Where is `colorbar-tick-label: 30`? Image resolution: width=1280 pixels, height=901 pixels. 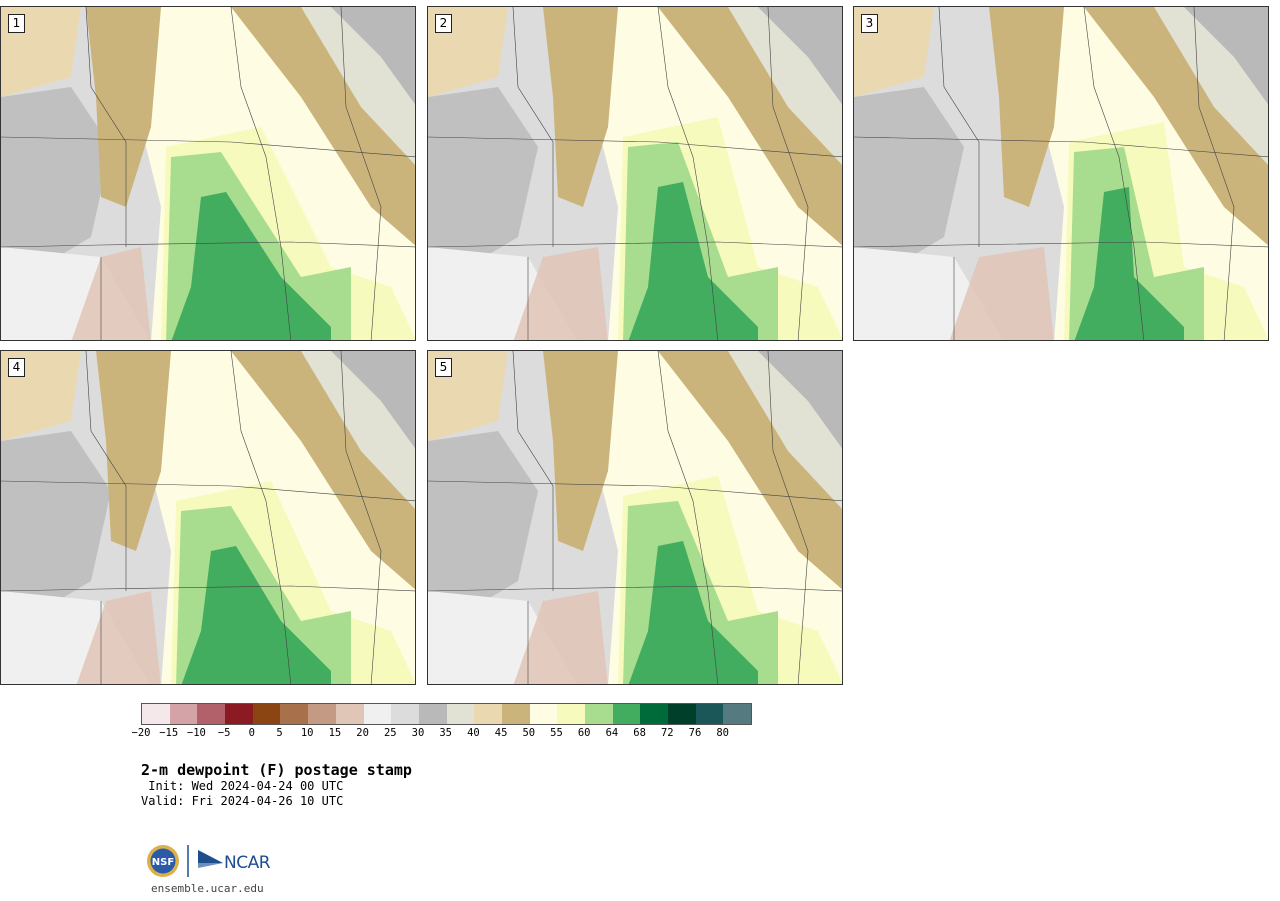
colorbar-tick-label: 30 is located at coordinates (418, 733).